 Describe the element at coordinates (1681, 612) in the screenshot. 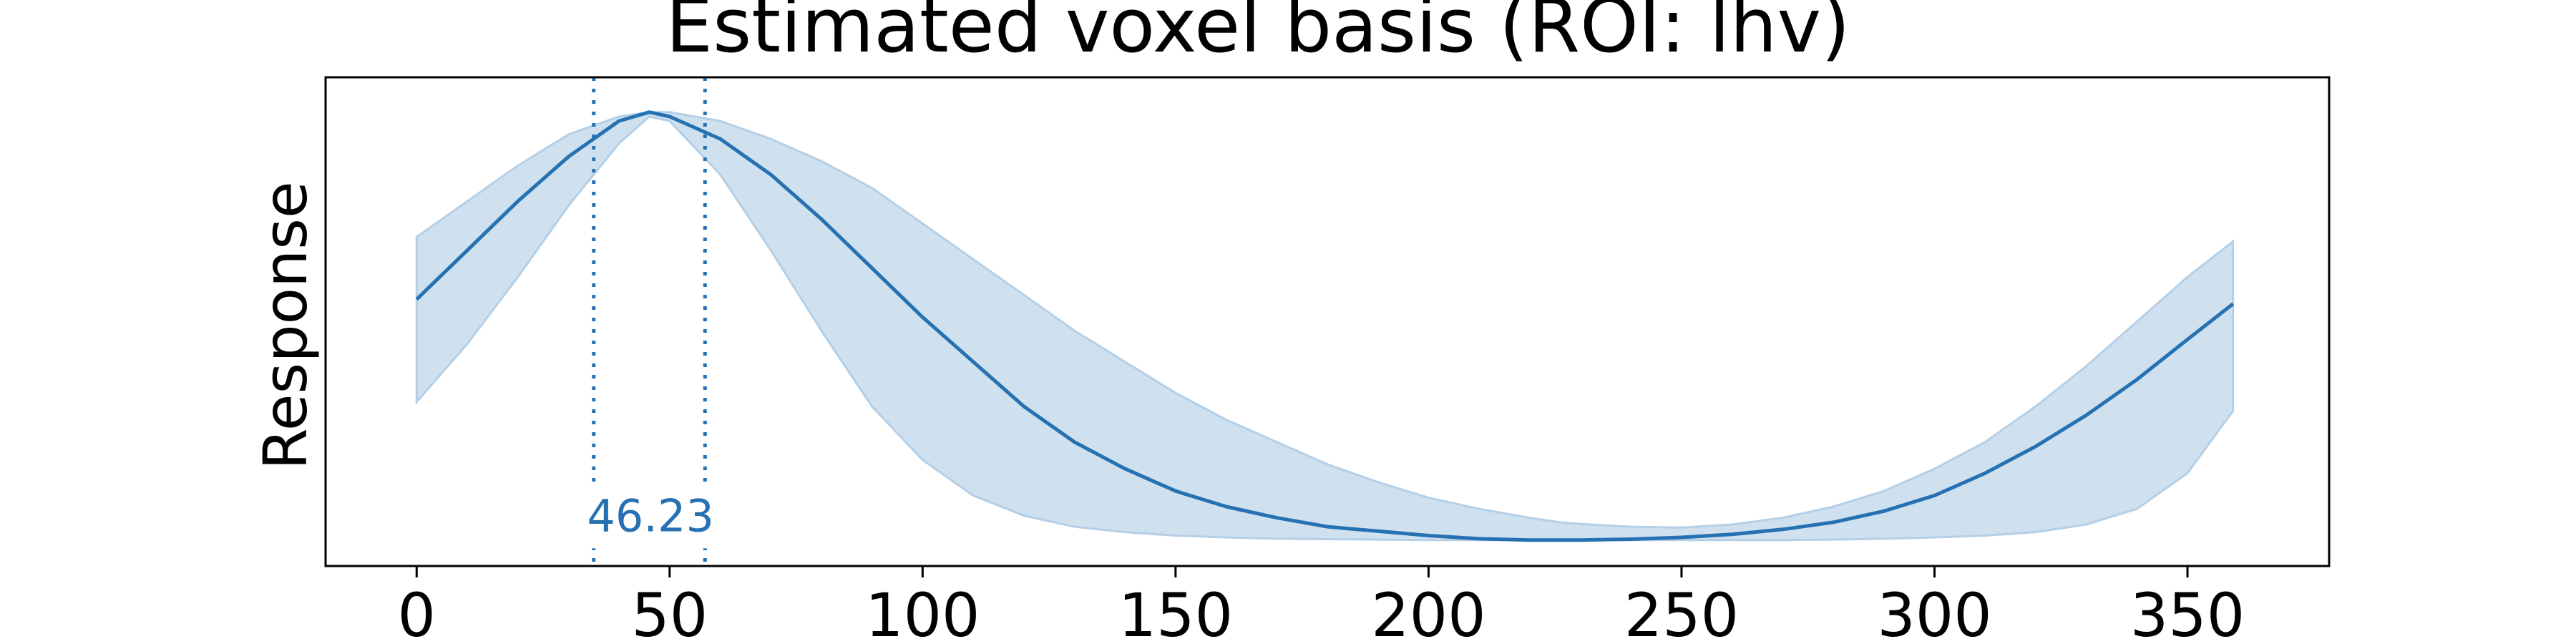

I see `x-tick-label: 250` at that location.